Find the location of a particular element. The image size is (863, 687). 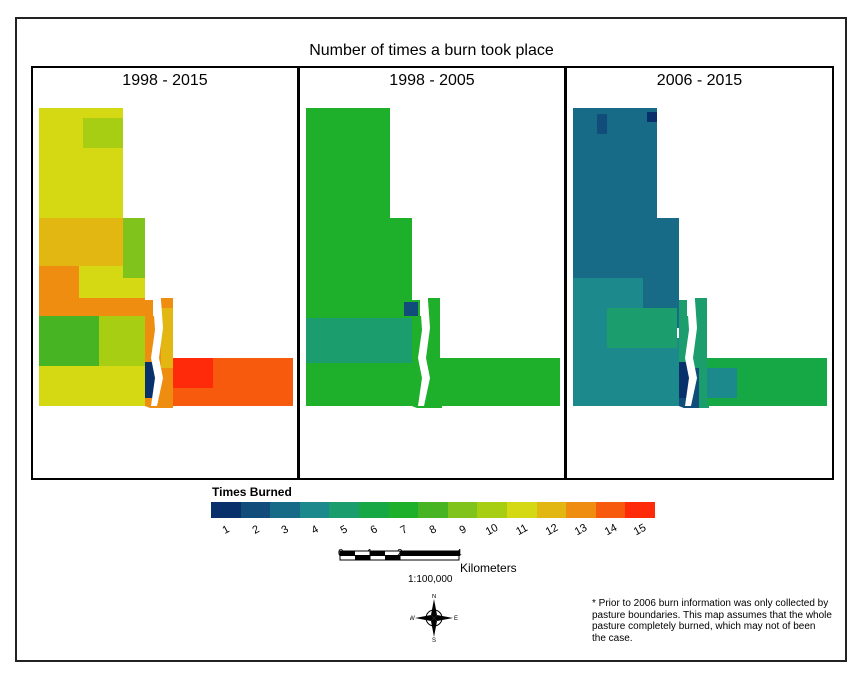

scale-tick-label: 2 is located at coordinates (400, 553).